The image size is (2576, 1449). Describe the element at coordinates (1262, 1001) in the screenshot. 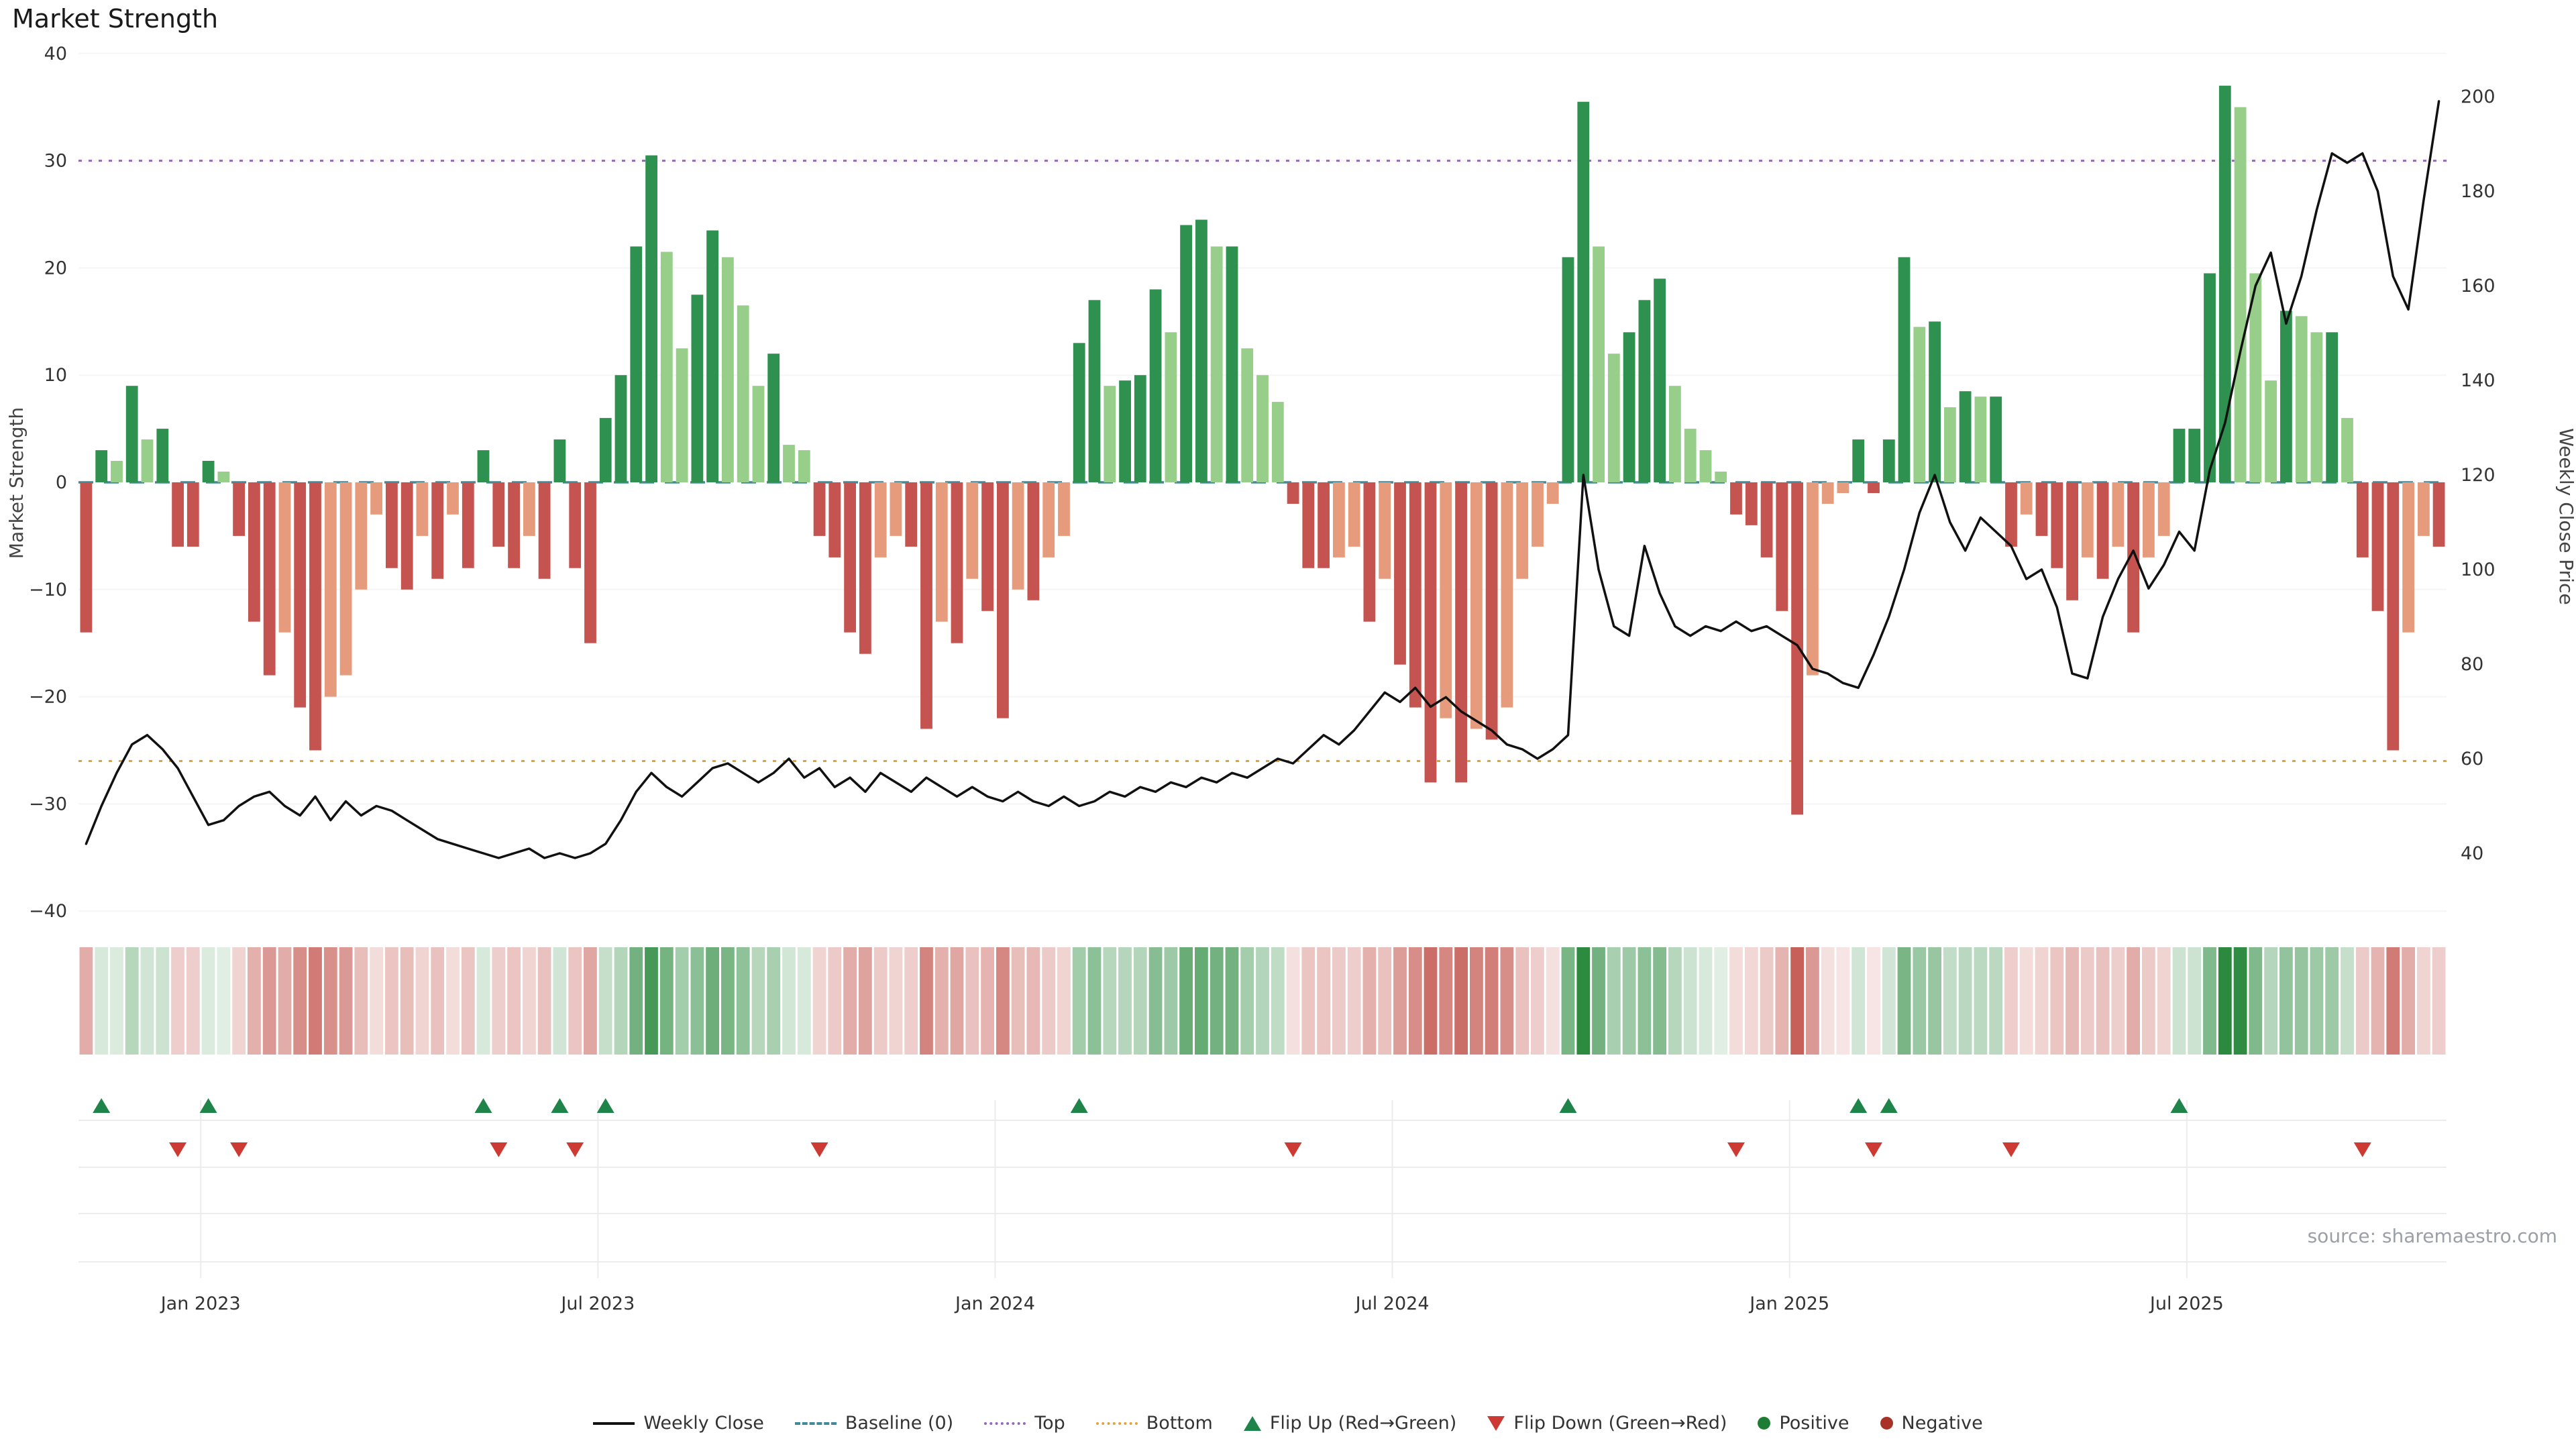

I see `strength-heatmap` at that location.